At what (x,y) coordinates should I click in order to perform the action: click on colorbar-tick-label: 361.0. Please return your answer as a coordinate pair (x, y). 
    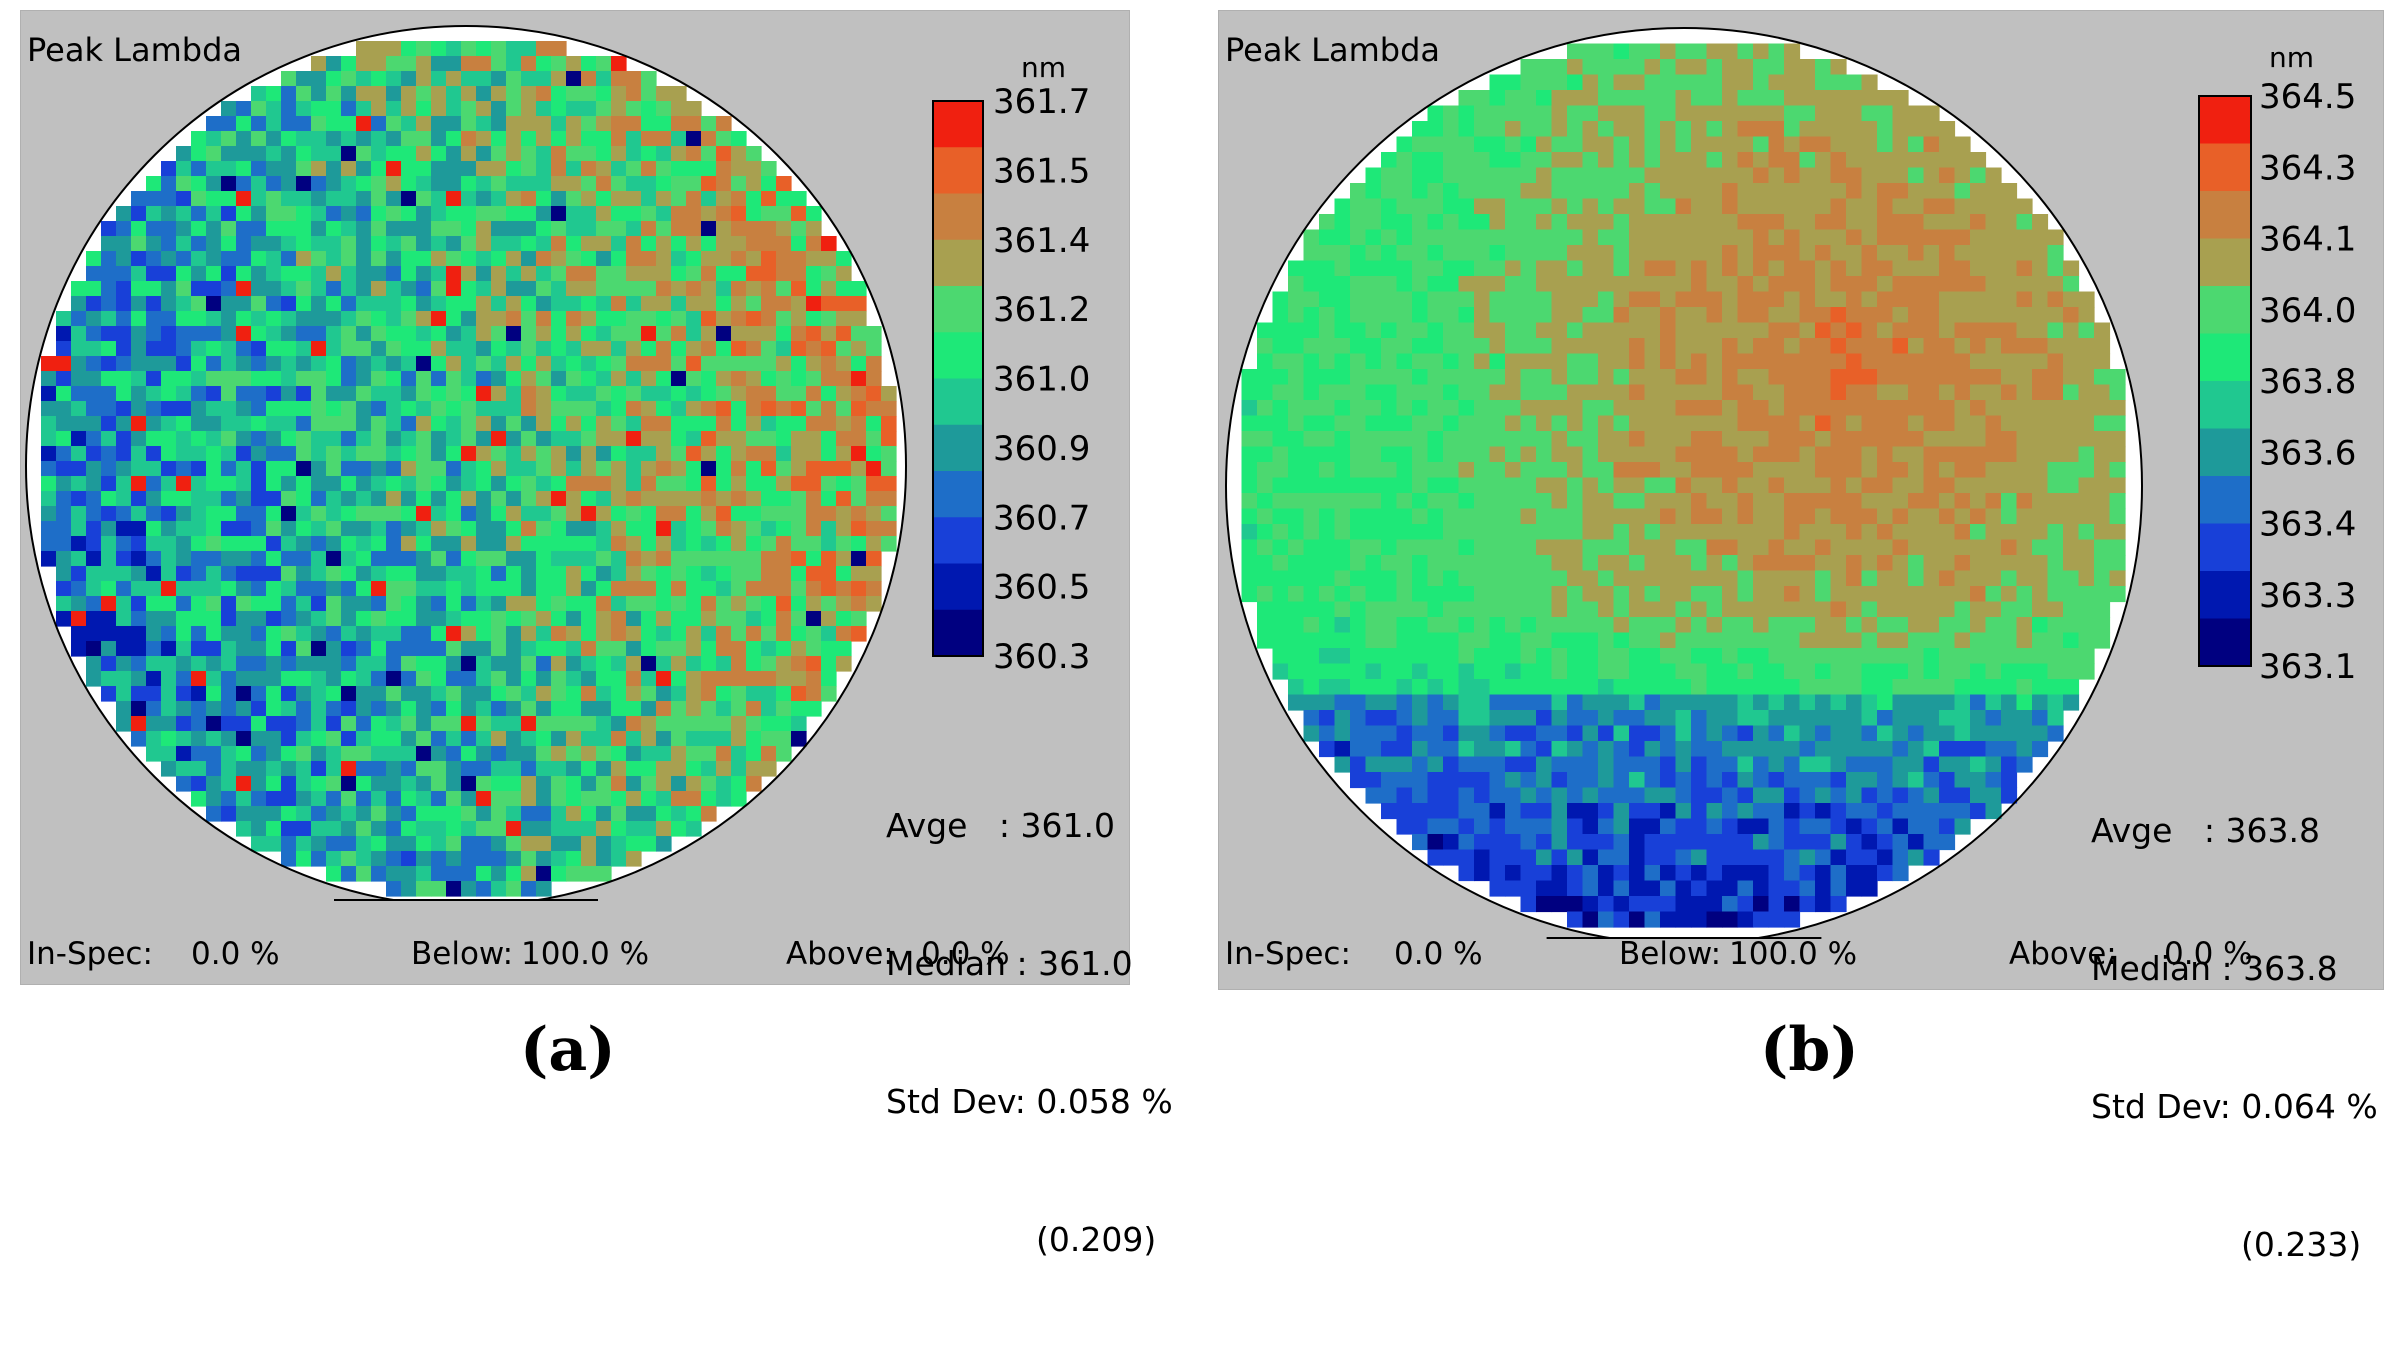
    Looking at the image, I should click on (1041, 380).